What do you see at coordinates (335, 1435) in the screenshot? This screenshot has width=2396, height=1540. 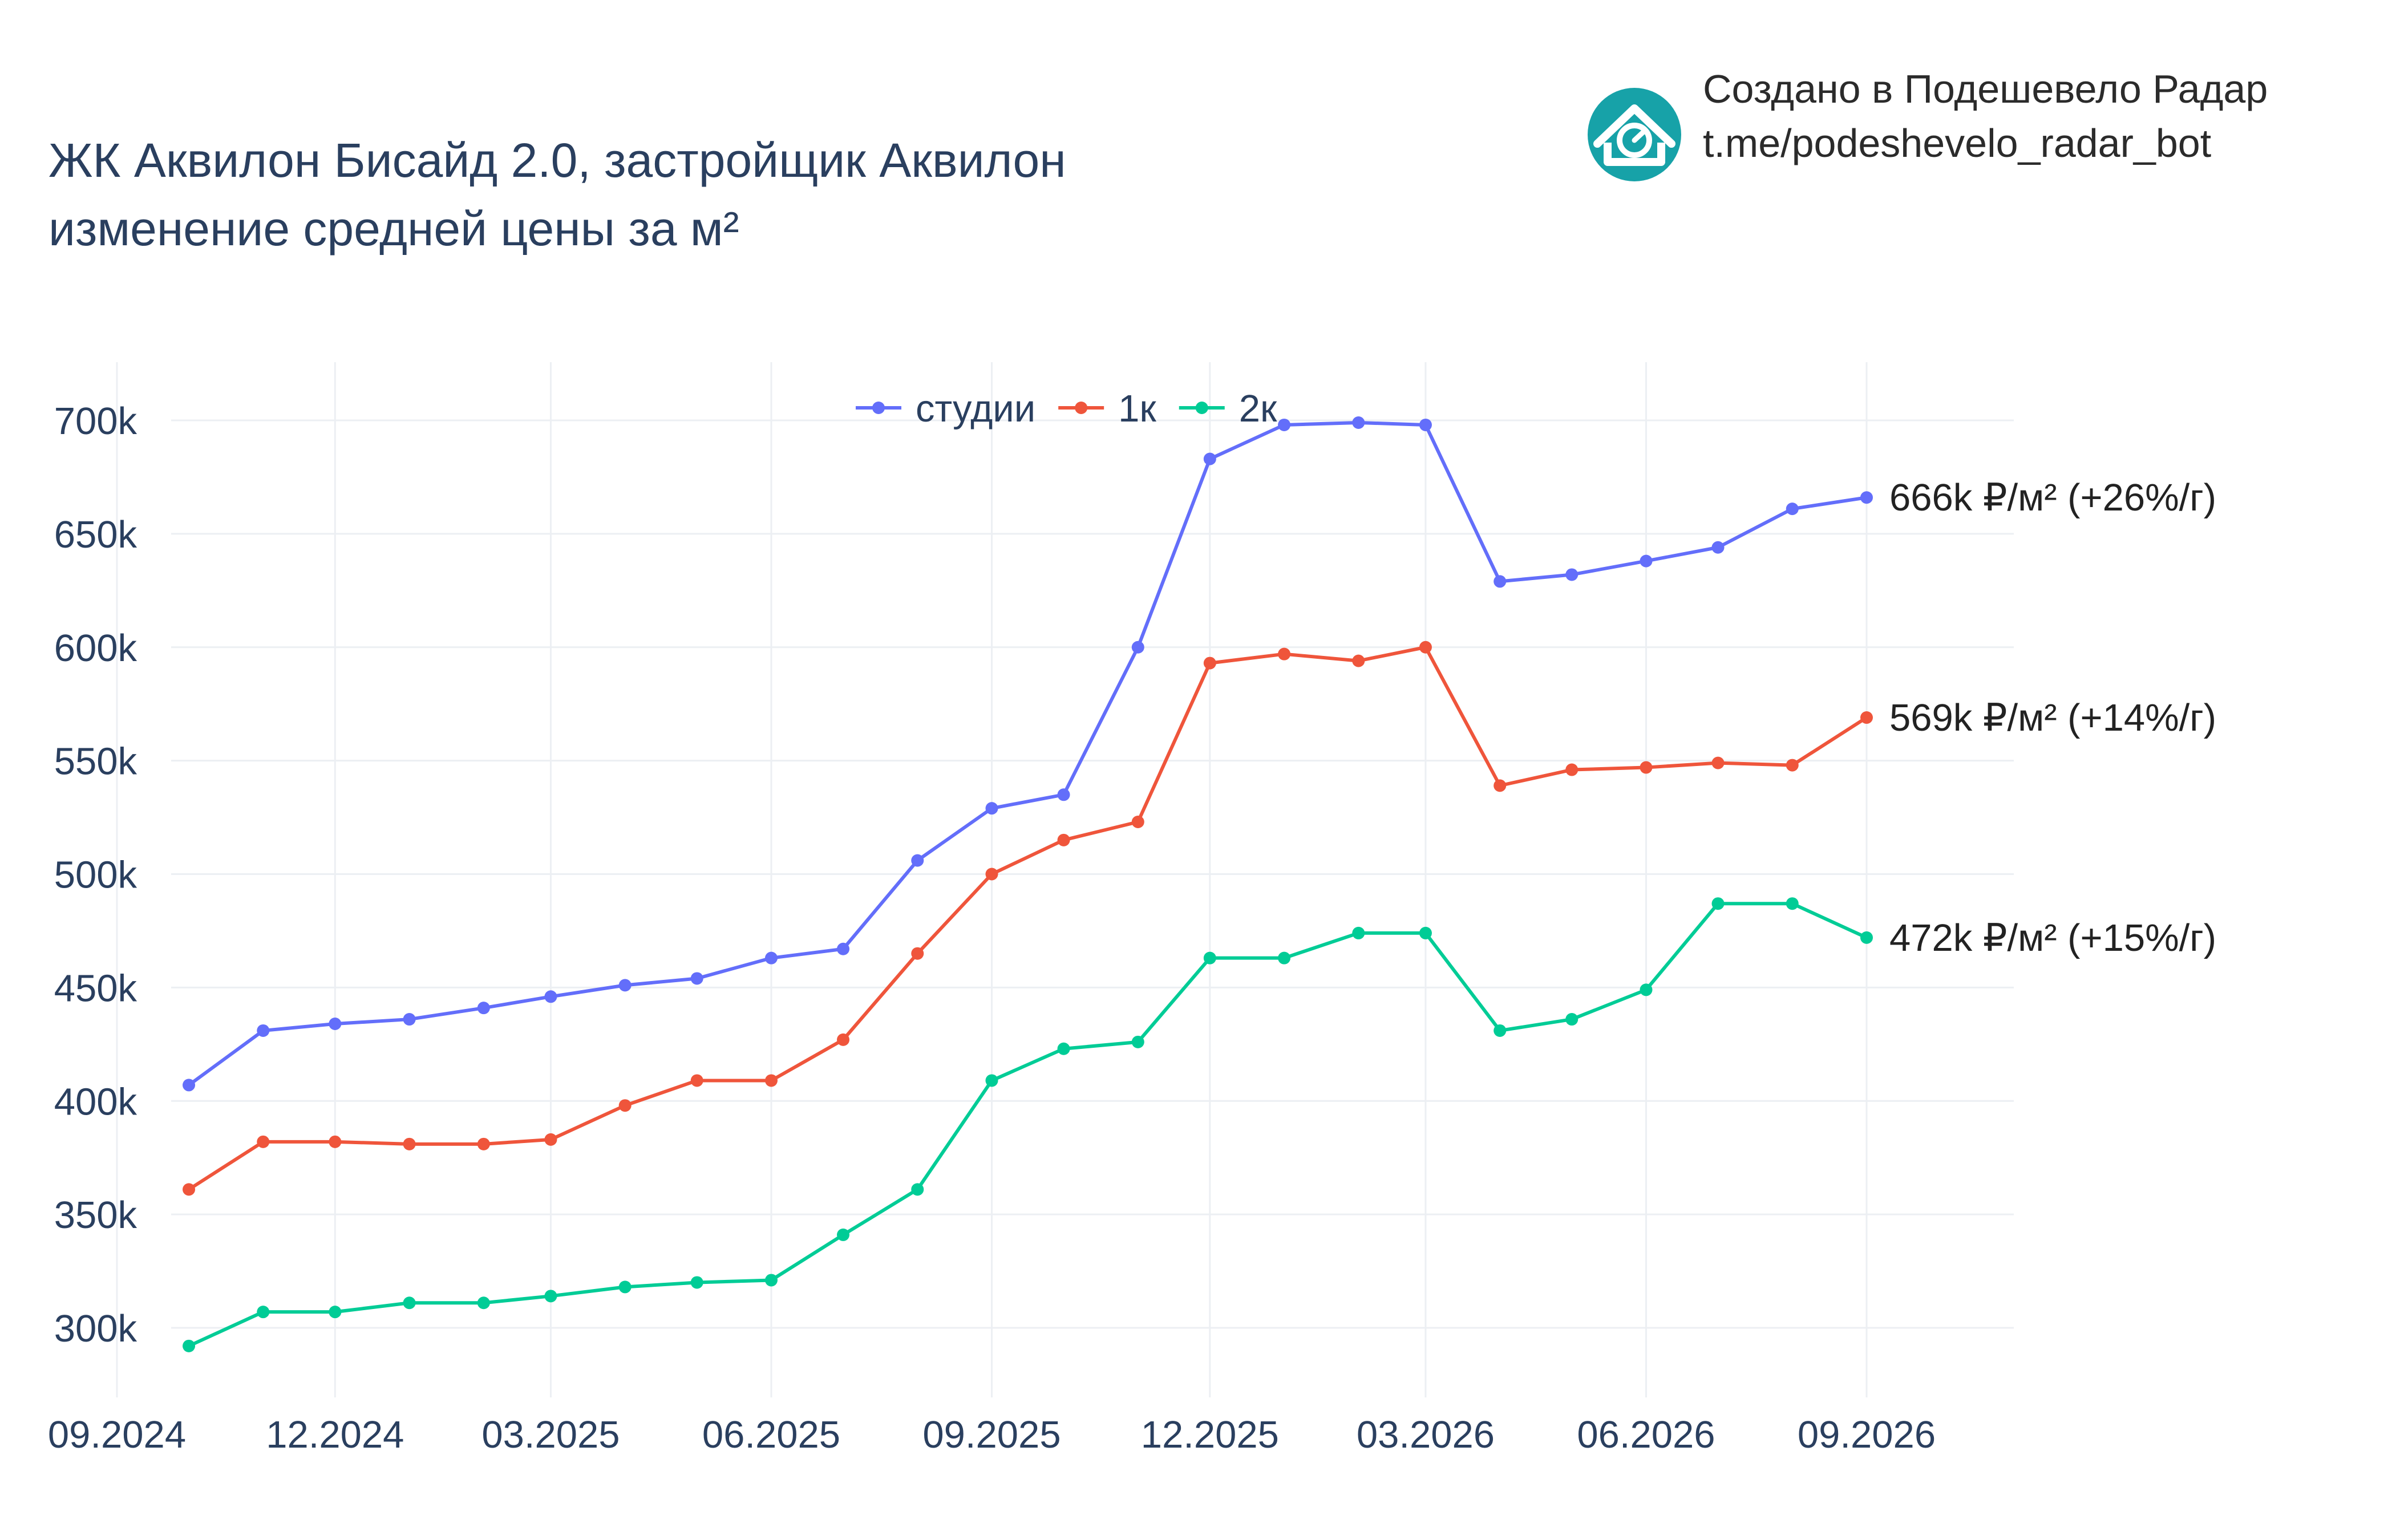 I see `x-tick-label: 12.2024` at bounding box center [335, 1435].